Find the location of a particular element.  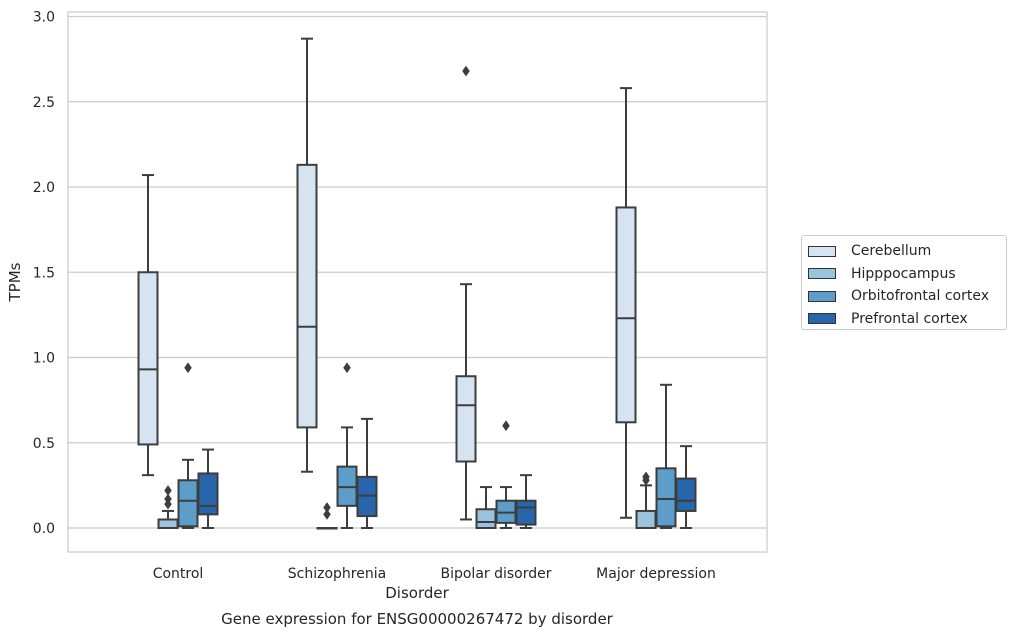

legend-label: Orbitofrontal cortex is located at coordinates (920, 296).